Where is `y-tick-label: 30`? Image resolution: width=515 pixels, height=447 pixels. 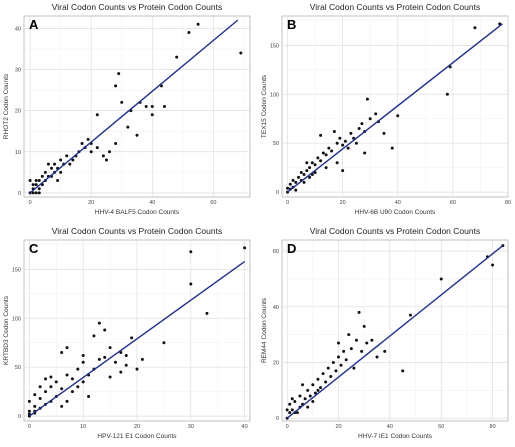
y-tick-label: 30 is located at coordinates (18, 70).